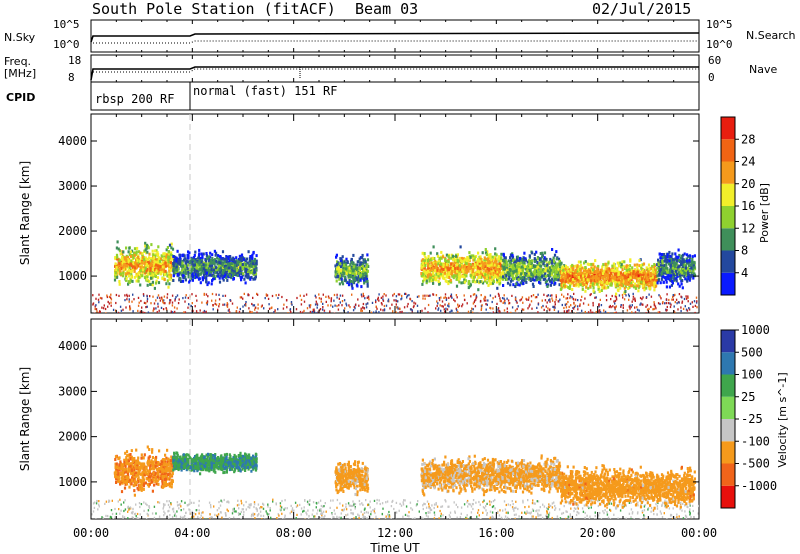 The image size is (800, 554). Describe the element at coordinates (396, 42) in the screenshot. I see `nsearch-trace` at that location.